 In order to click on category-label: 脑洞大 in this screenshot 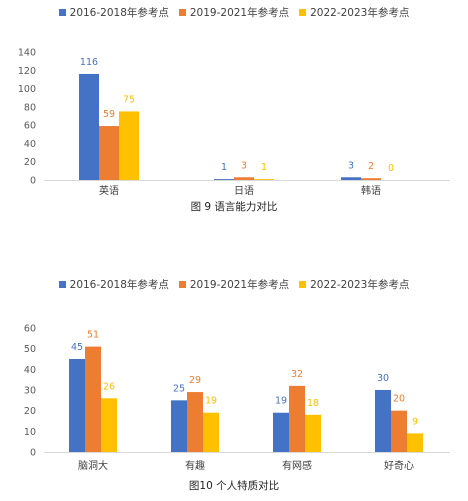, I will do `click(93, 465)`.